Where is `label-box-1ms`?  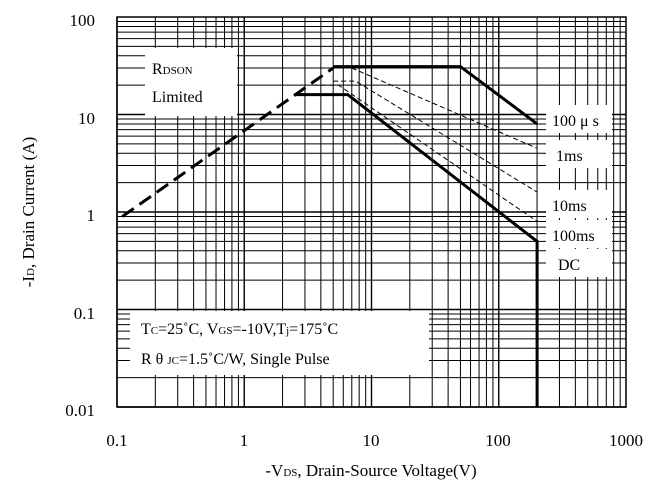
label-box-1ms is located at coordinates (579, 154).